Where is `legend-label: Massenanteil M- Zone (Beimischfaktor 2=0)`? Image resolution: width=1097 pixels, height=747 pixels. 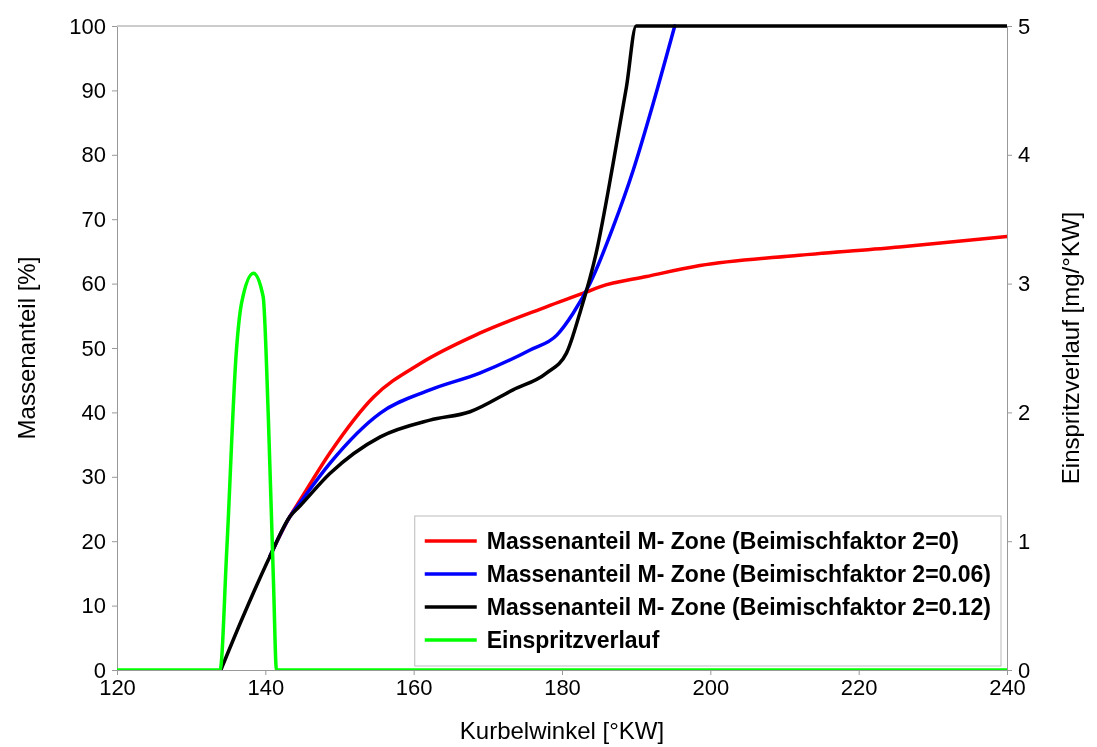
legend-label: Massenanteil M- Zone (Beimischfaktor 2=0) is located at coordinates (723, 541).